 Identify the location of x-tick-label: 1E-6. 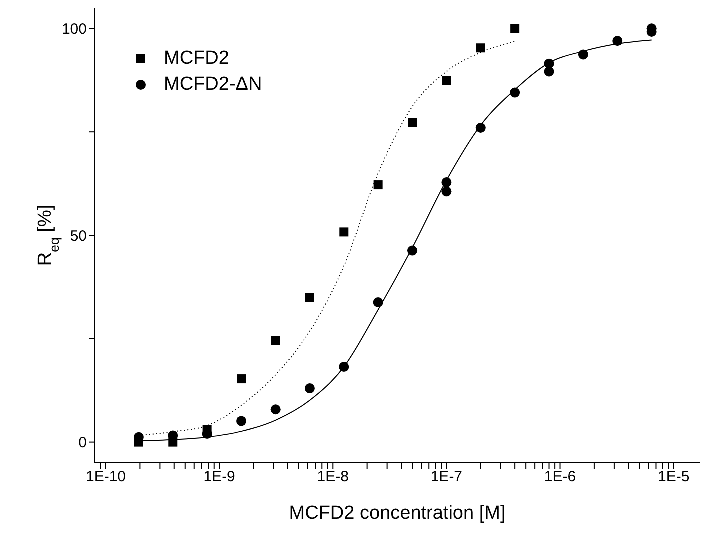
(560, 477).